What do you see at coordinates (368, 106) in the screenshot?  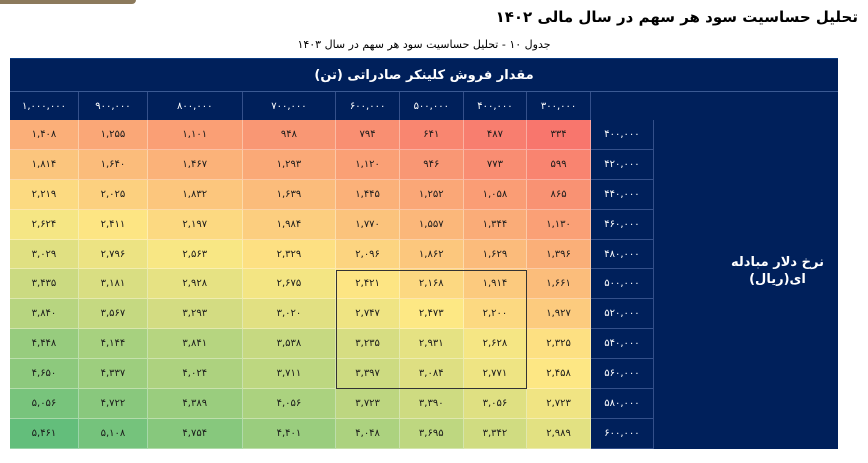 I see `column-header: ۶۰۰,۰۰۰` at bounding box center [368, 106].